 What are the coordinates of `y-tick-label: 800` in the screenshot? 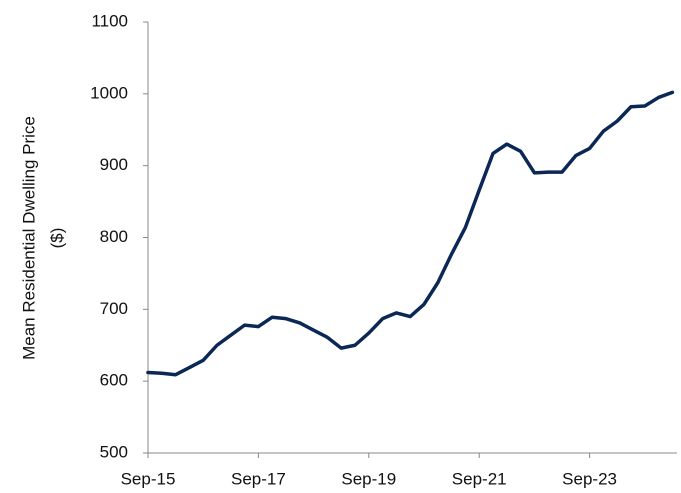 It's located at (114, 236).